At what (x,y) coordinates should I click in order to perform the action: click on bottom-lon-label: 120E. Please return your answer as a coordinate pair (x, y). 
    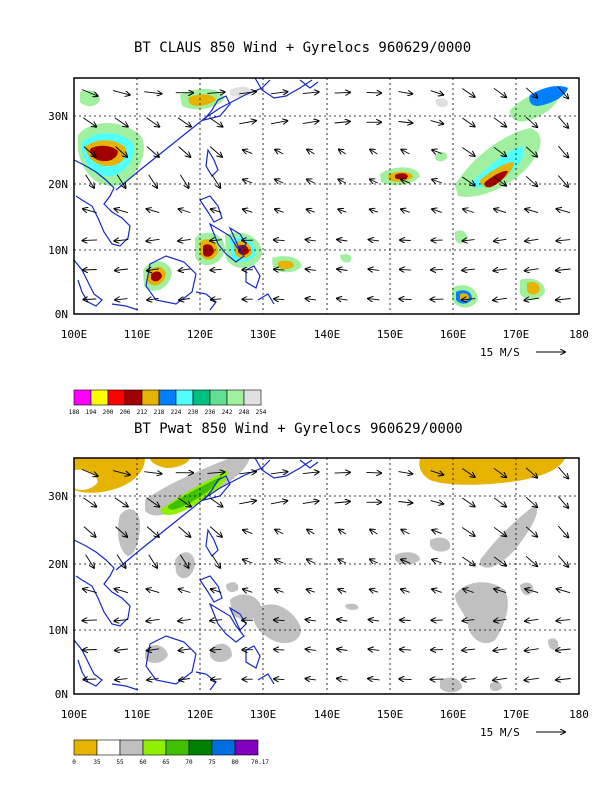
    Looking at the image, I should click on (200, 714).